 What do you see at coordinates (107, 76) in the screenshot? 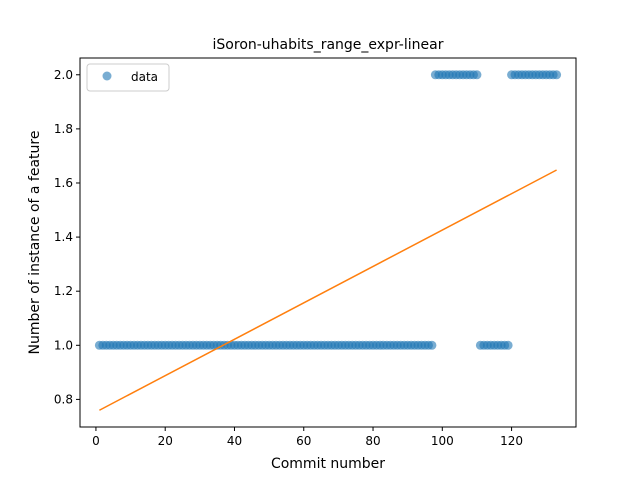
I see `legend-marker-data` at bounding box center [107, 76].